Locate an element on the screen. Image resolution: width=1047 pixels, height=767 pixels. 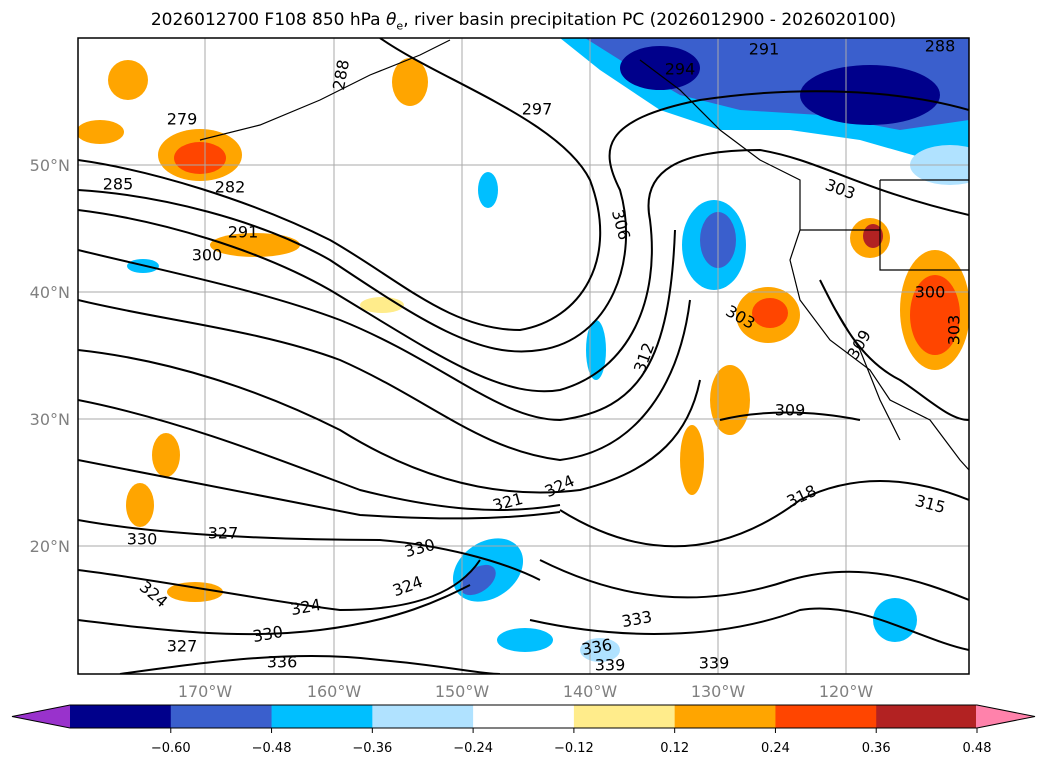
contour-label: 333 is located at coordinates (636, 619).